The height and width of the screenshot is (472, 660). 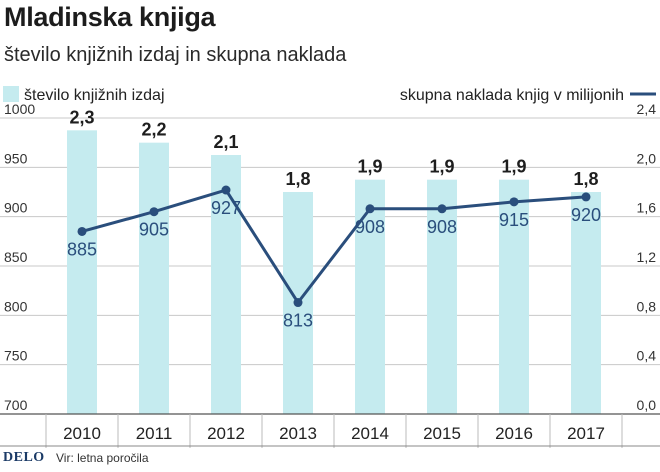 I want to click on y-left-tick-label: 700, so click(x=16, y=405).